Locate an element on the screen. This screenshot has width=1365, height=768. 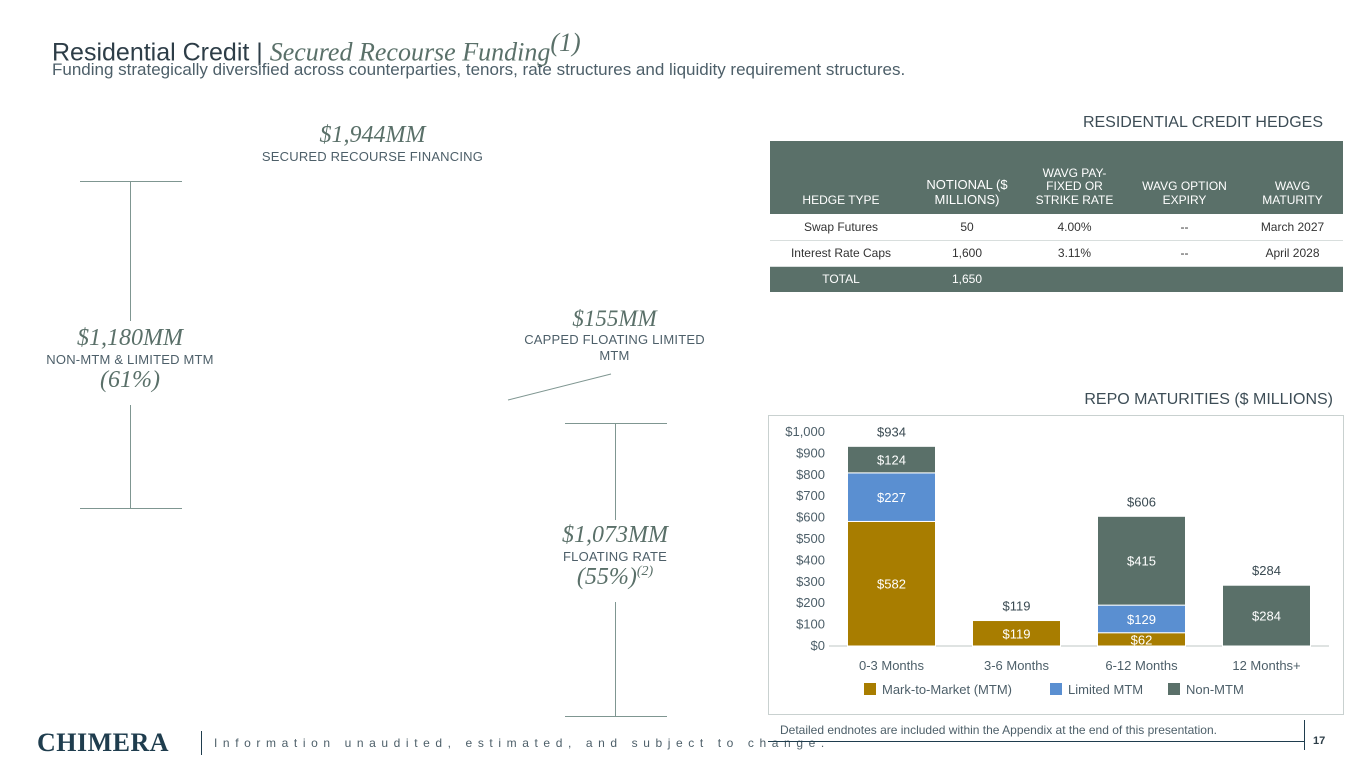
cell-hedge-type: Swap Futures is located at coordinates (841, 227).